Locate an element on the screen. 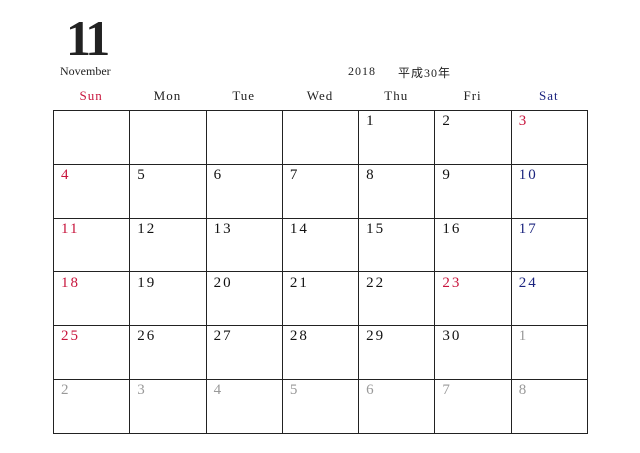  day-number: 29 is located at coordinates (376, 336).